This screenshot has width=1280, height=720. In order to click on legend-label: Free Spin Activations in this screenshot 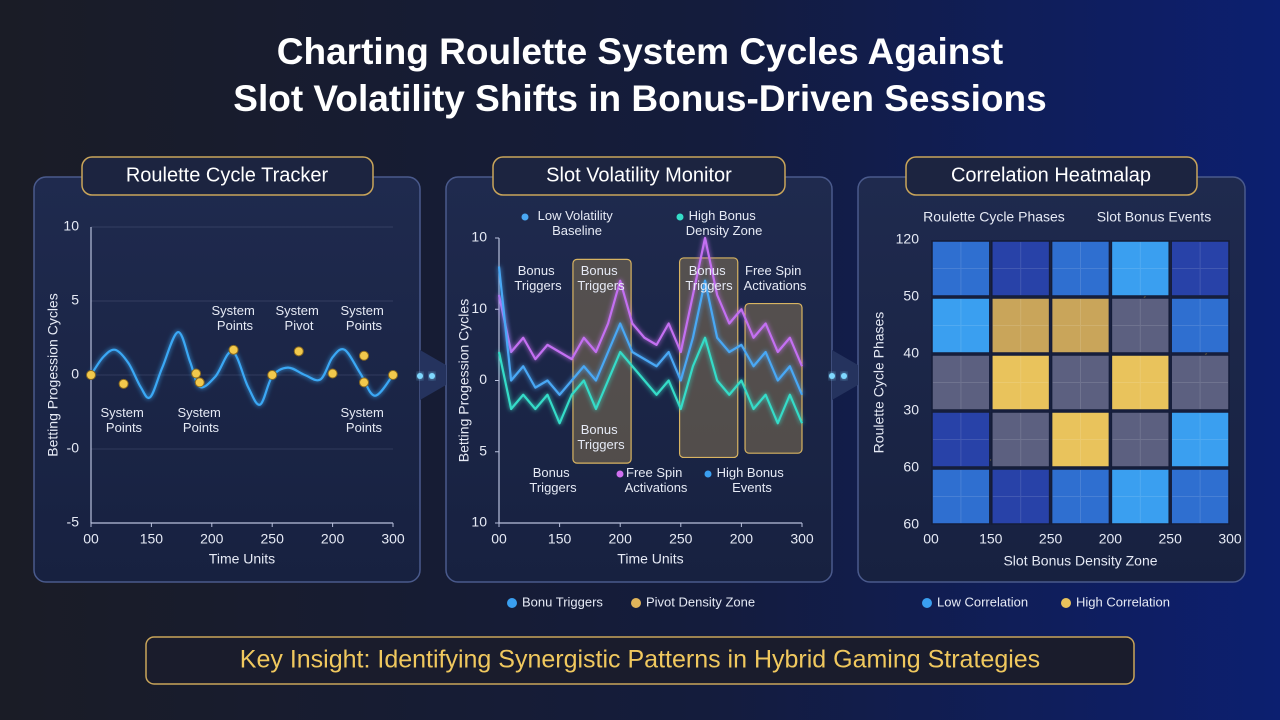, I will do `click(656, 480)`.